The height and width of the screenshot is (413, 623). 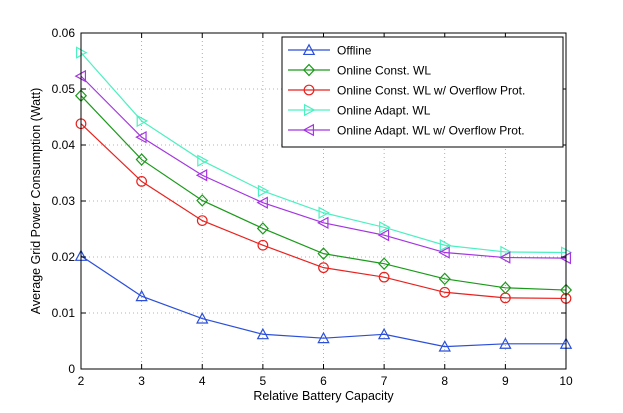 What do you see at coordinates (36, 201) in the screenshot?
I see `y-axis-label: Average Grid Power Consumption (Watt)` at bounding box center [36, 201].